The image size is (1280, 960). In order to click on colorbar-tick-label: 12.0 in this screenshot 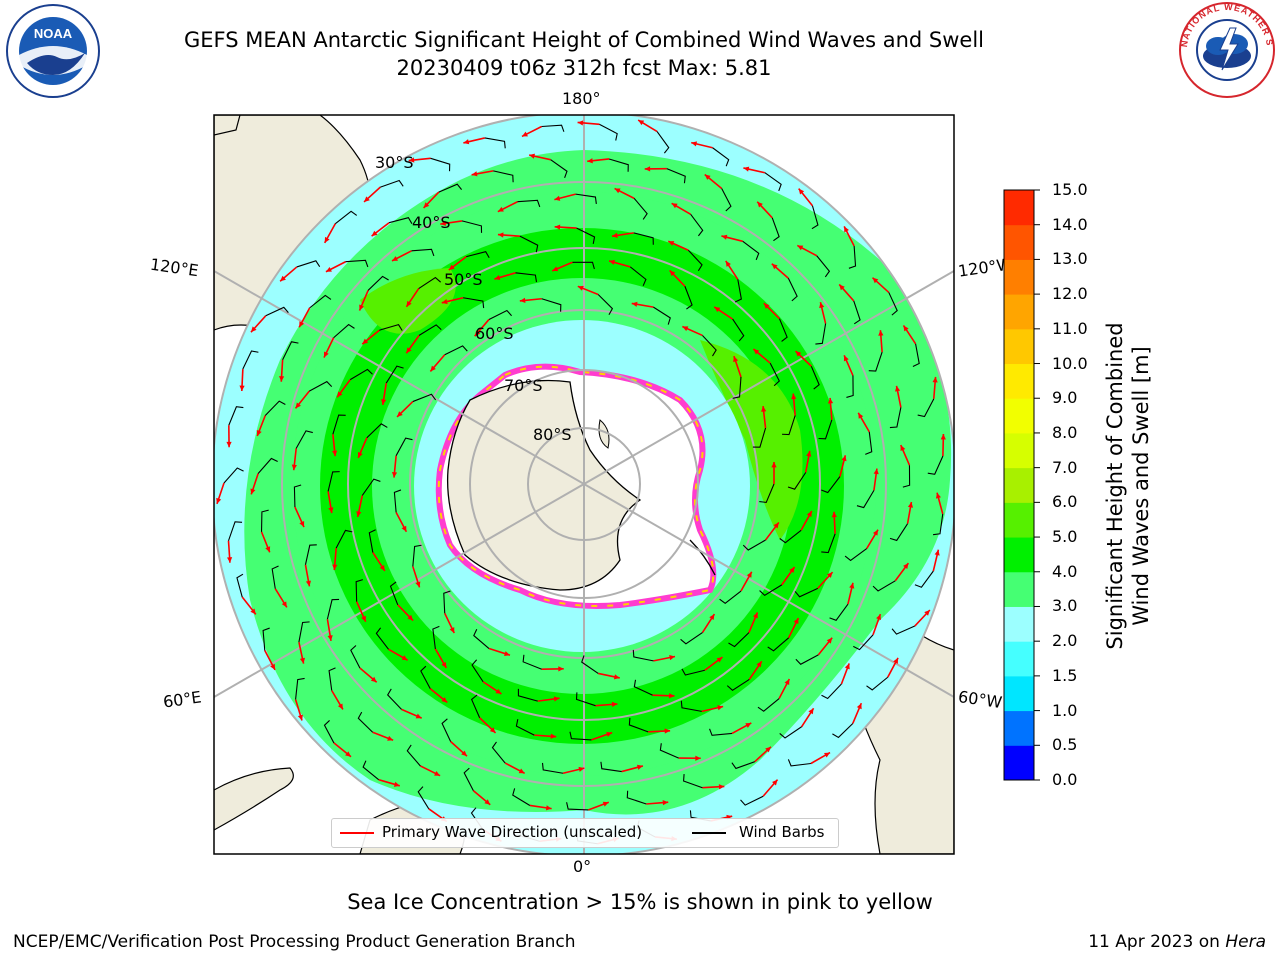, I will do `click(1070, 294)`.